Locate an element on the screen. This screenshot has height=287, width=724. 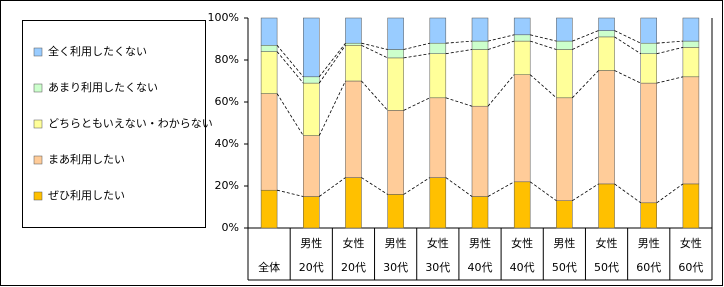
x-tick-label: 20代 is located at coordinates (353, 267).